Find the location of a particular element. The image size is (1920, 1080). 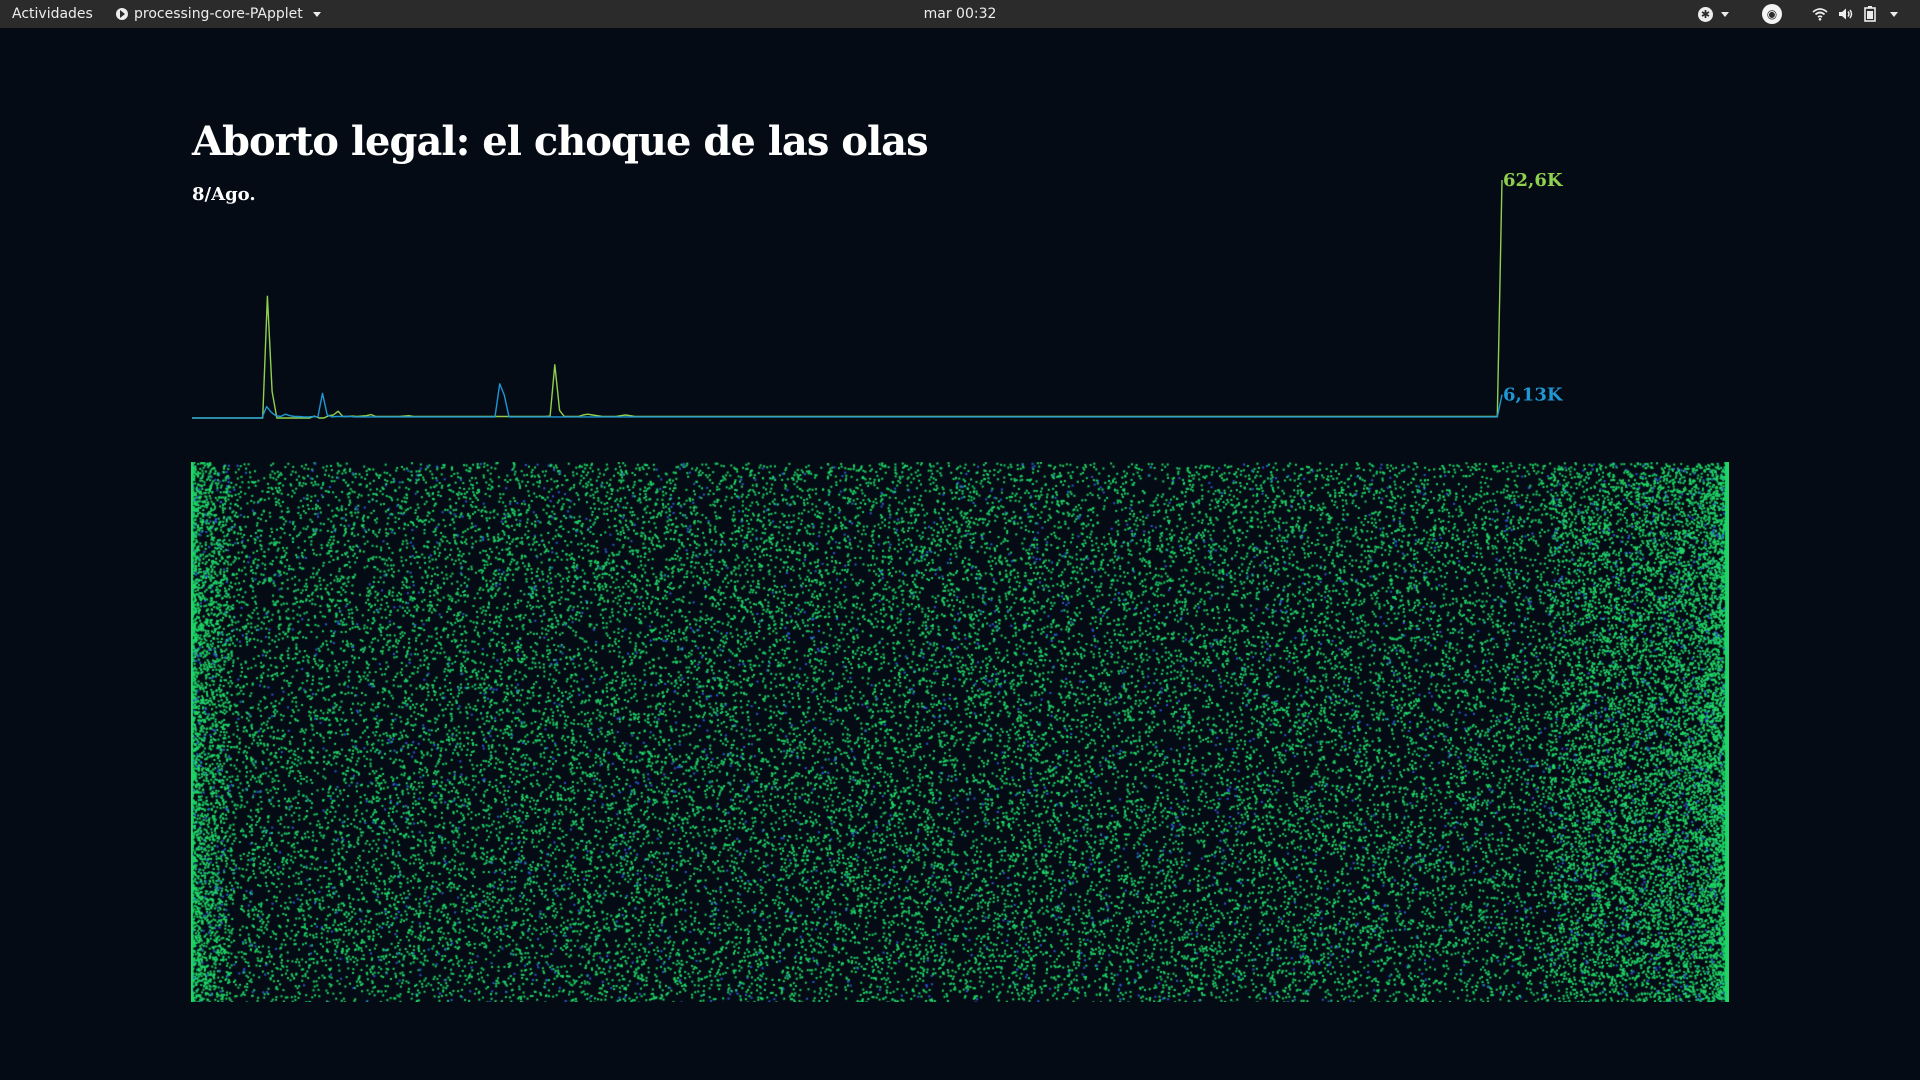

wifi-icon is located at coordinates (1820, 14).